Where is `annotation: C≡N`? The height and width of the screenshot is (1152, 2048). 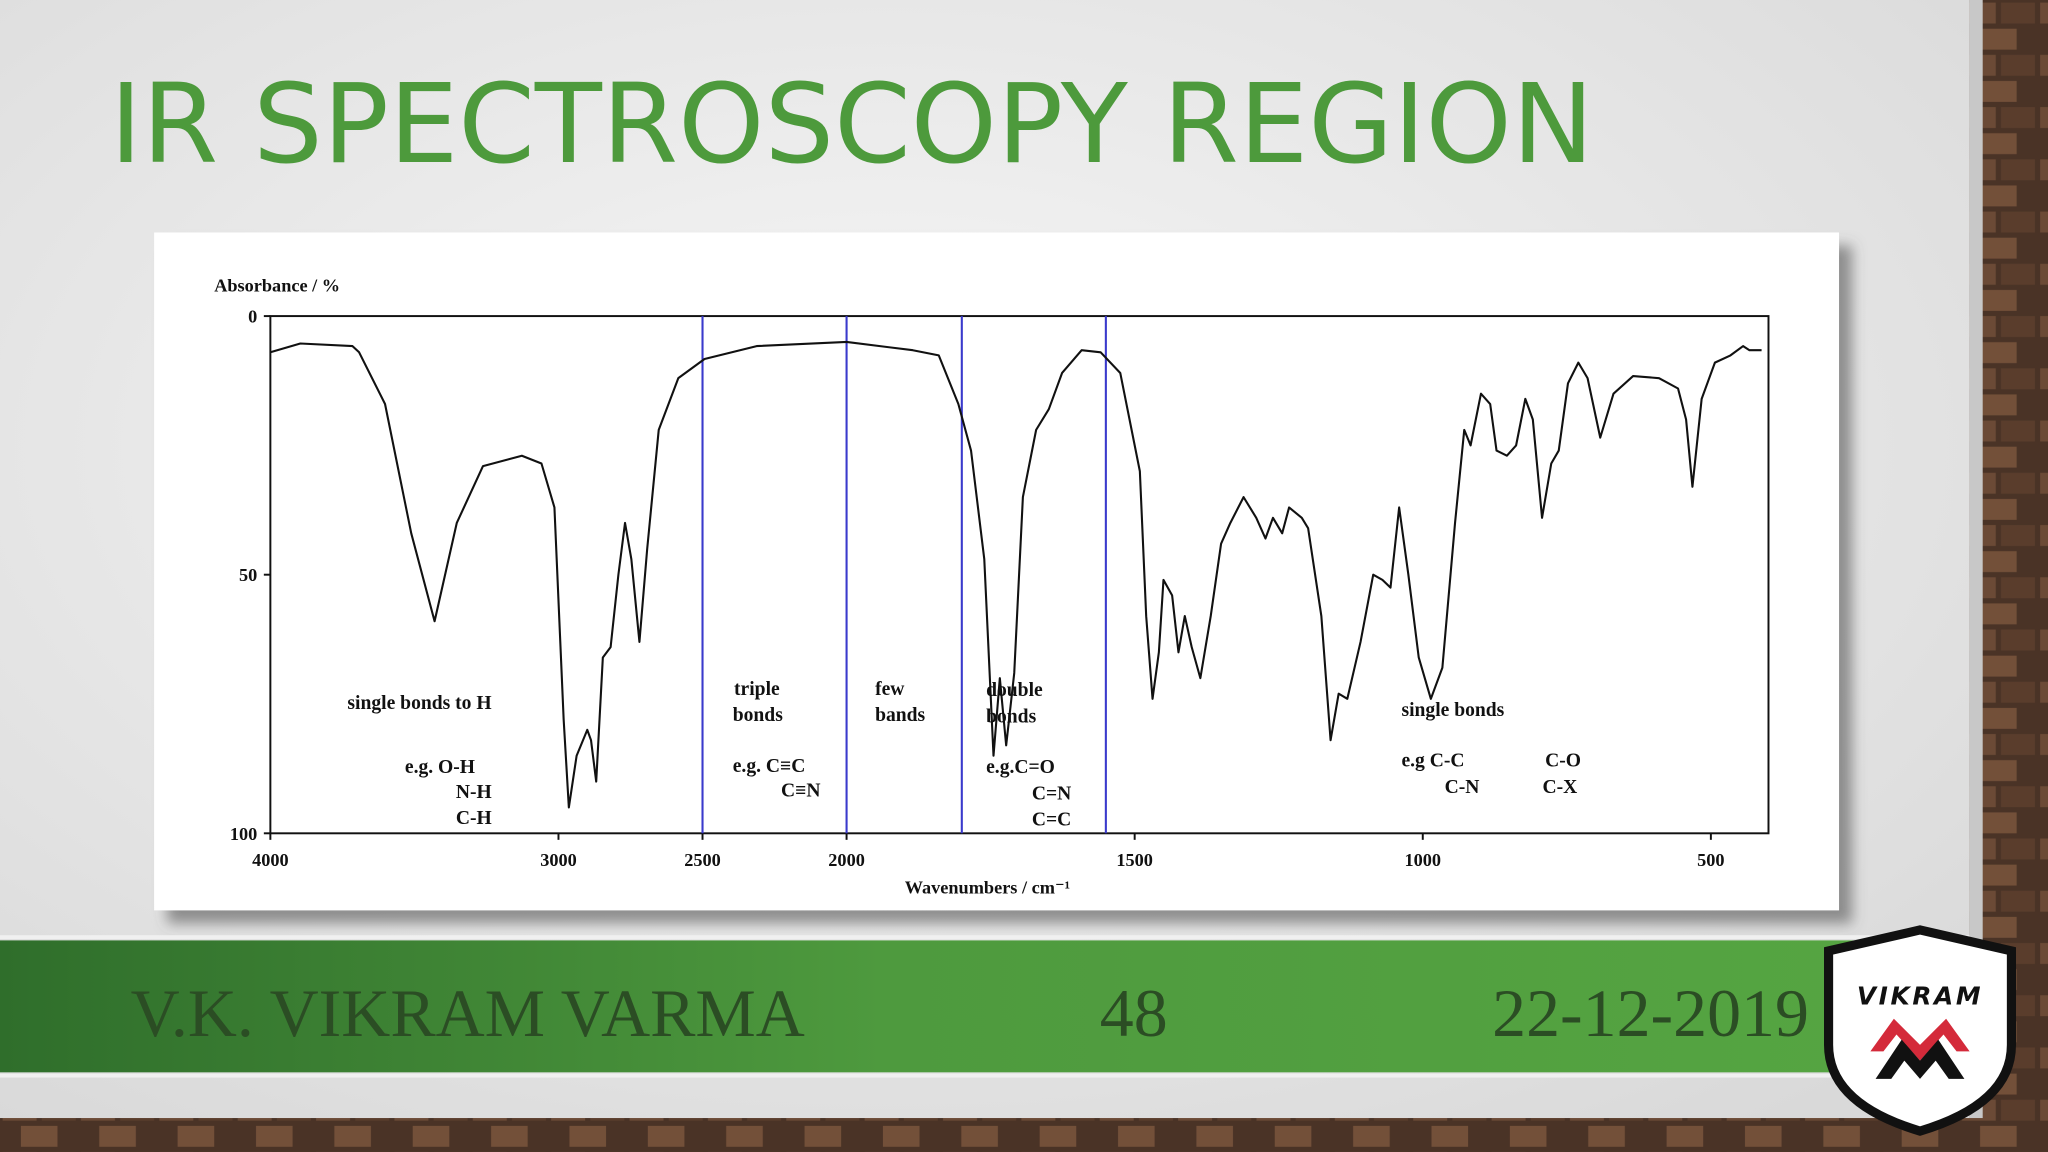 annotation: C≡N is located at coordinates (800, 791).